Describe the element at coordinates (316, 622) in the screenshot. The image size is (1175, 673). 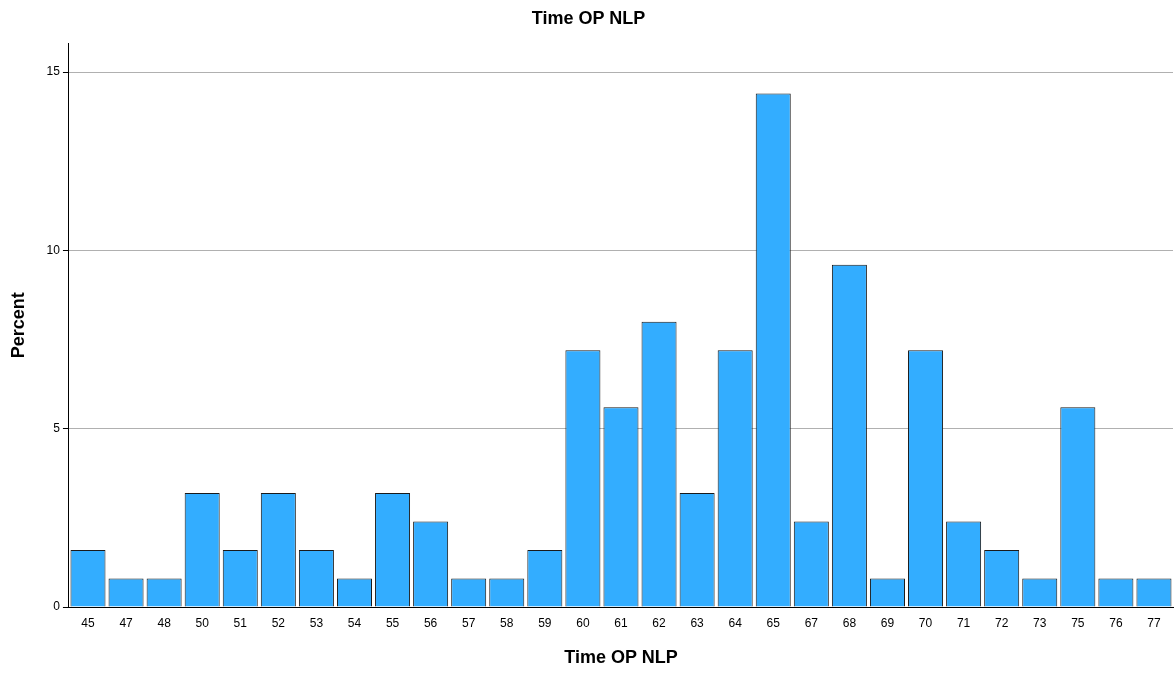
I see `x-tick-label: 53` at that location.